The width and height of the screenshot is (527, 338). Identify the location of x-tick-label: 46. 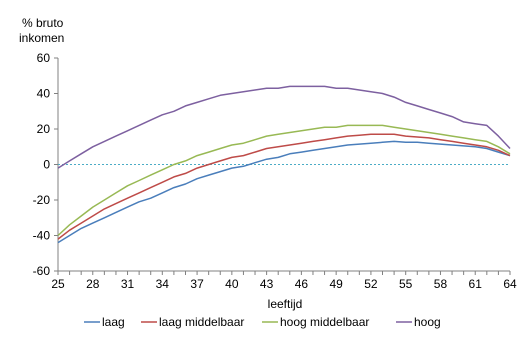
(302, 284).